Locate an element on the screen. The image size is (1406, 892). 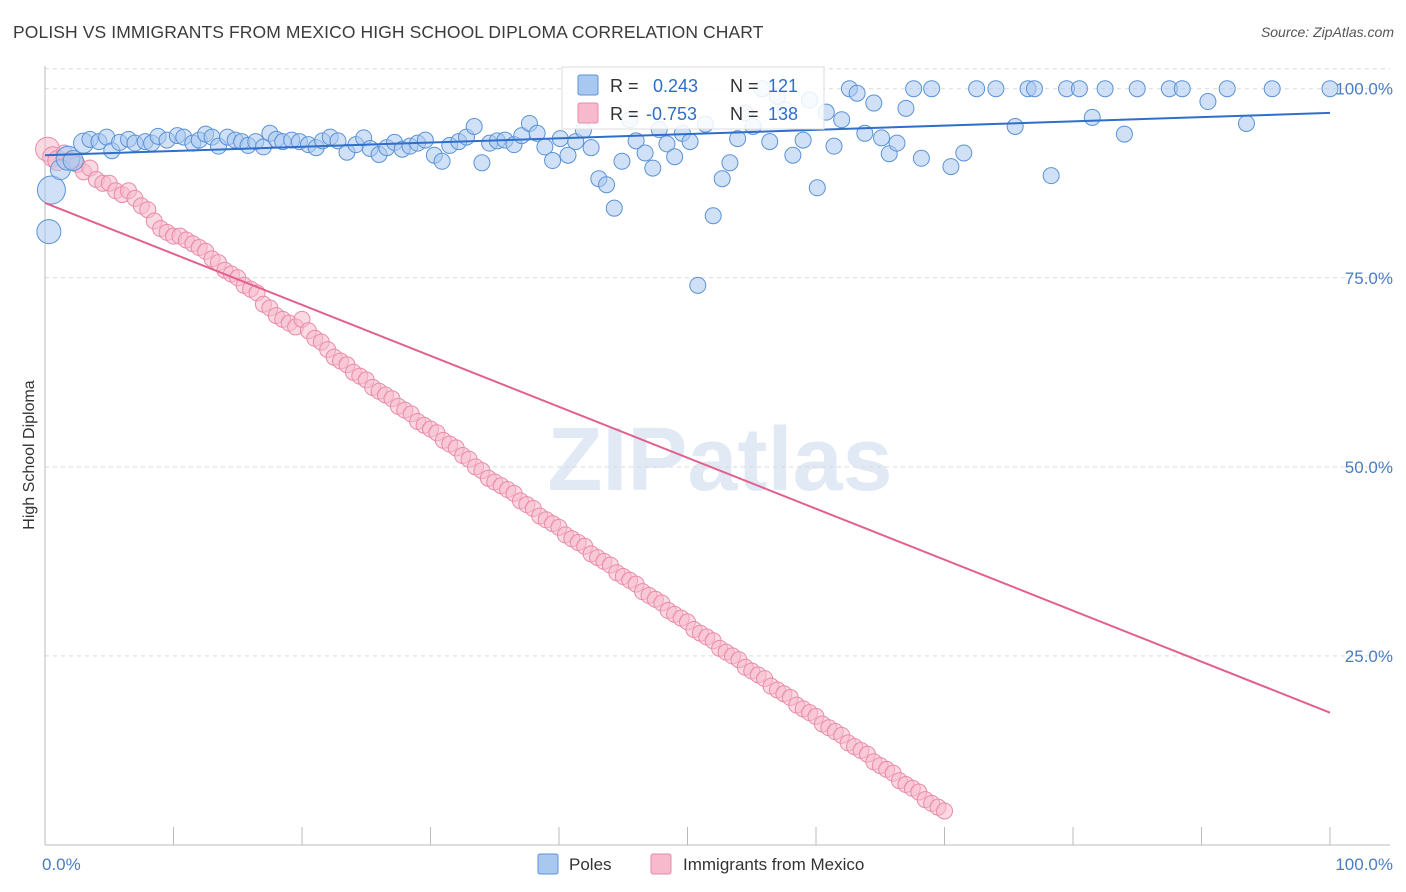
y-tick-label: 75.0% is located at coordinates (1369, 278).